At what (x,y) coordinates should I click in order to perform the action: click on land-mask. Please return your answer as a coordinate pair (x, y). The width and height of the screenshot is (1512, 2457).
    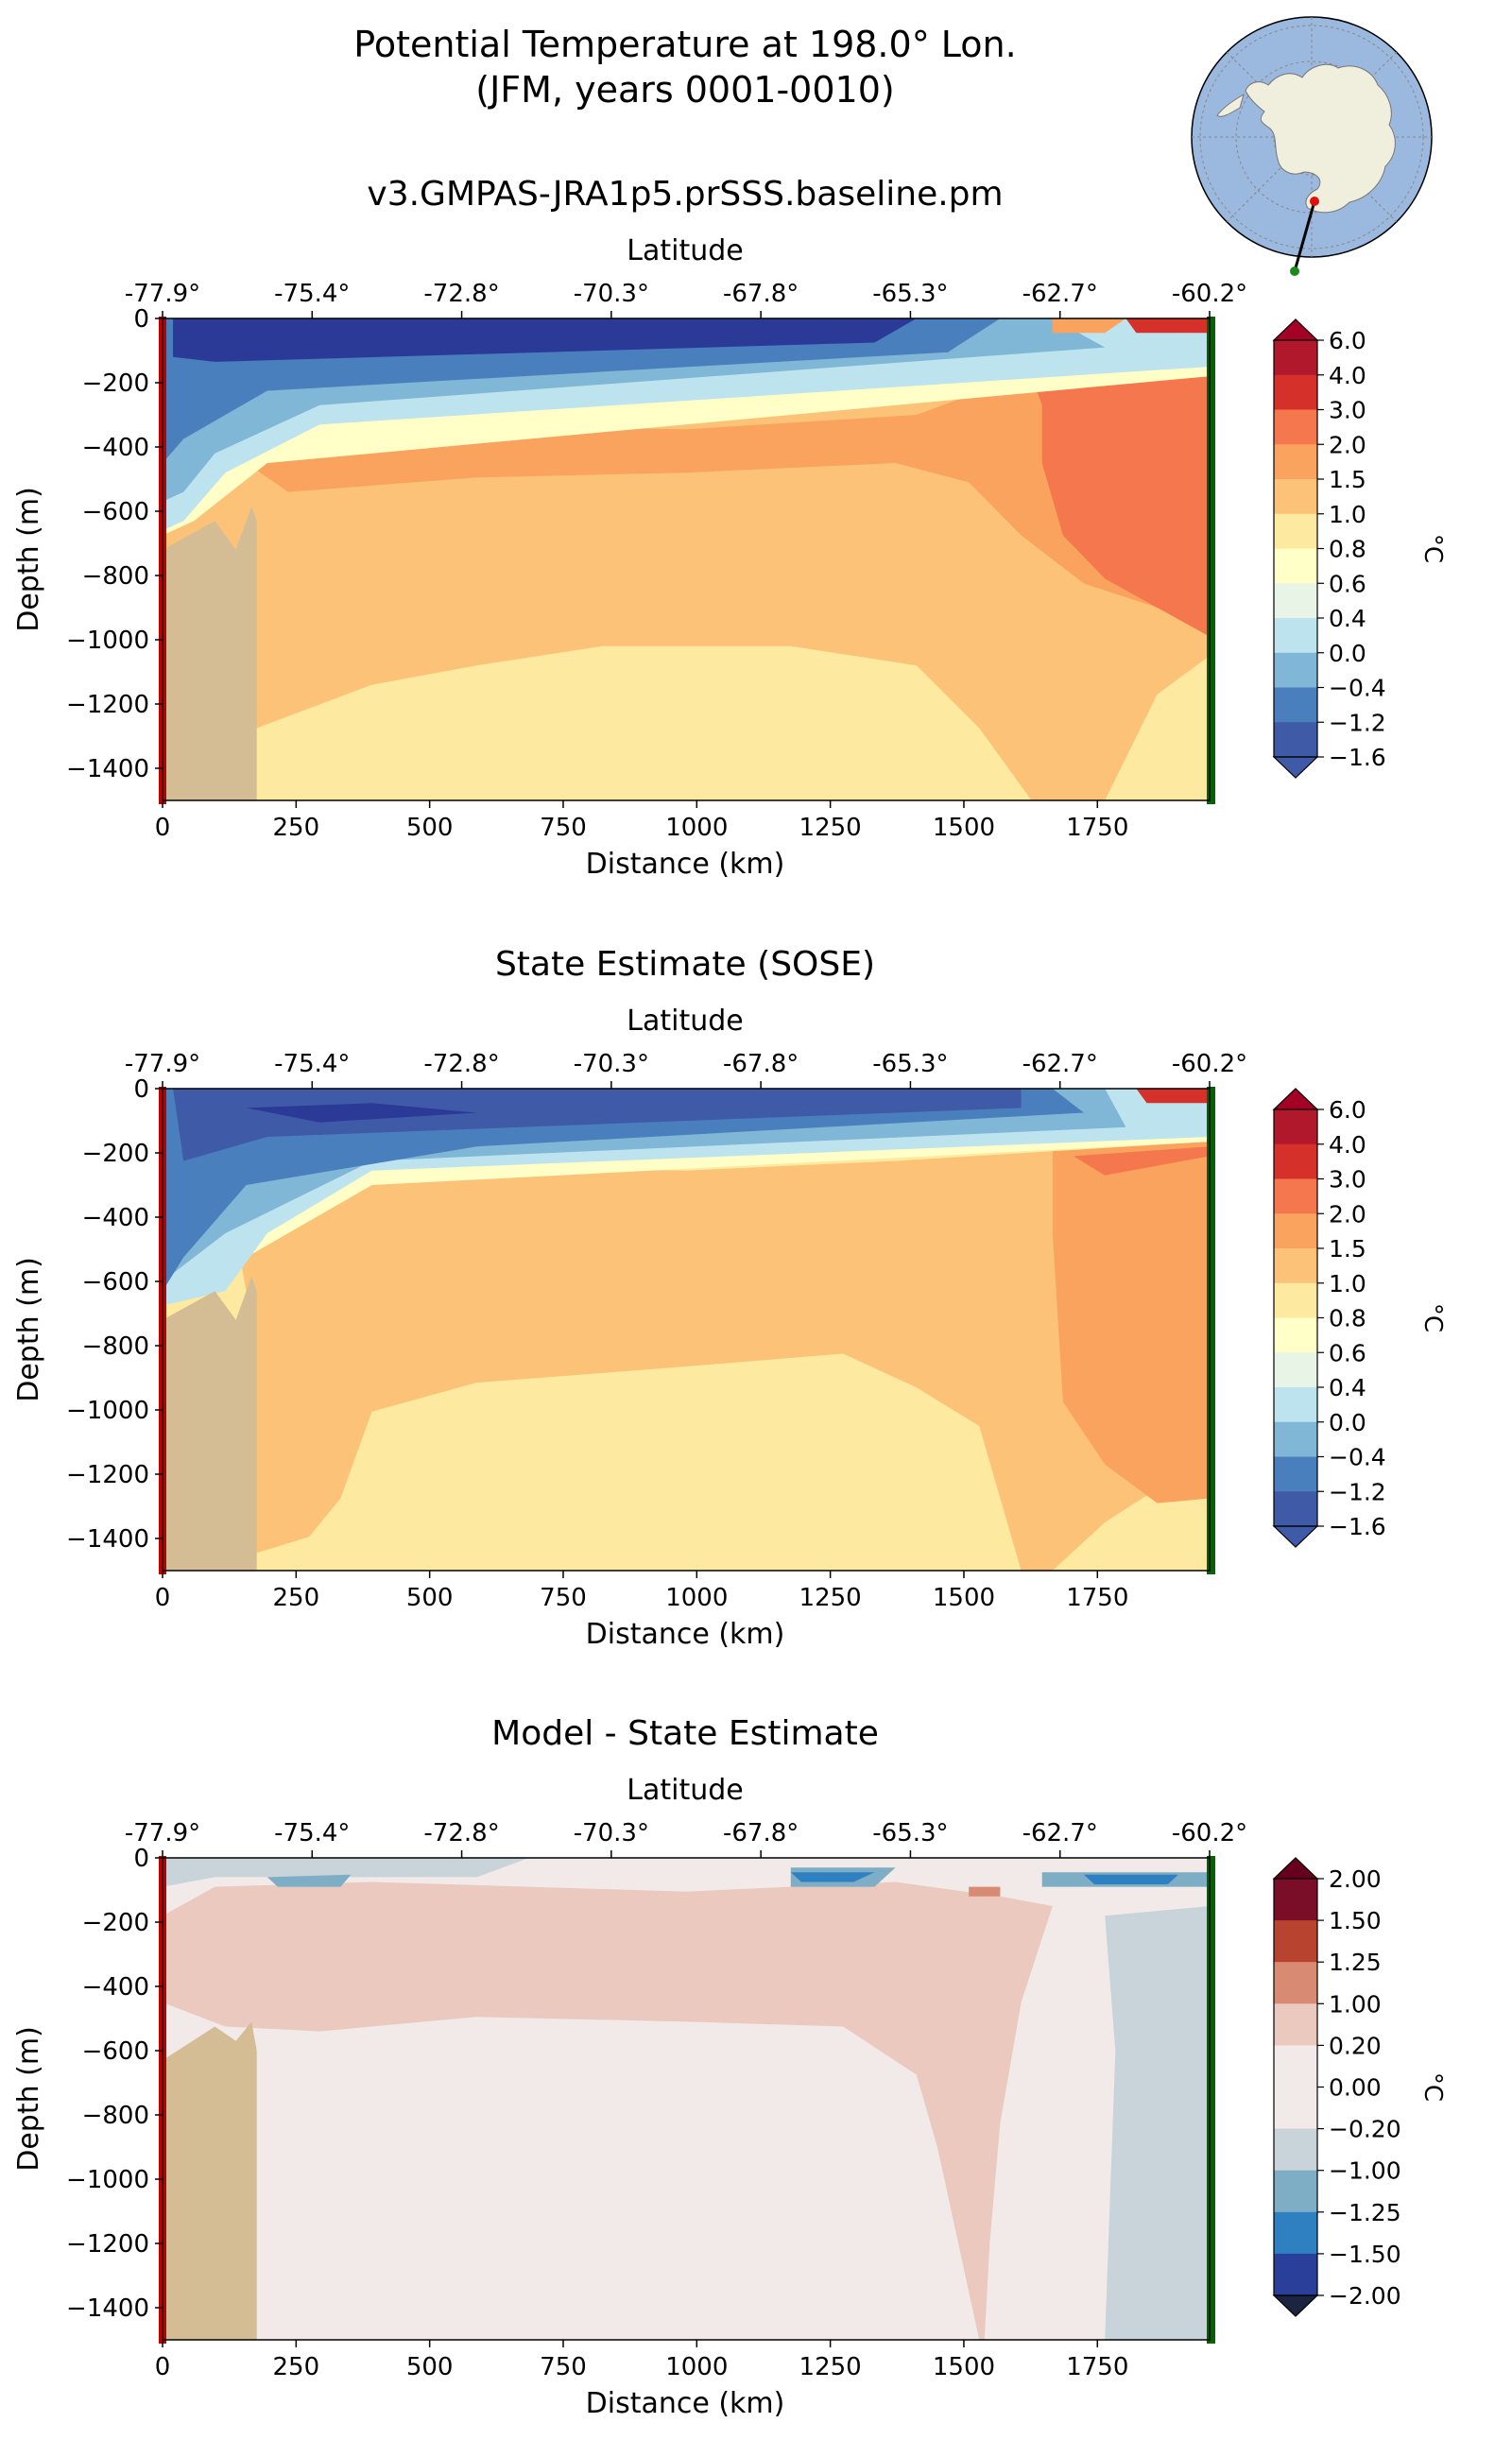
    Looking at the image, I should click on (210, 653).